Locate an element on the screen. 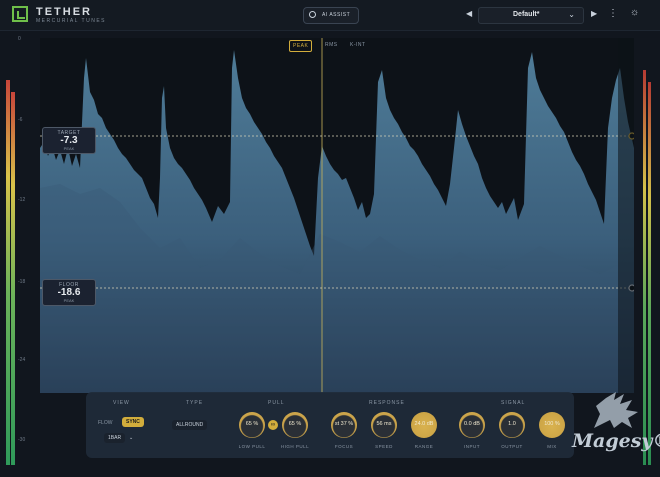 The width and height of the screenshot is (660, 477). focus-knob: st 37 % is located at coordinates (344, 425).